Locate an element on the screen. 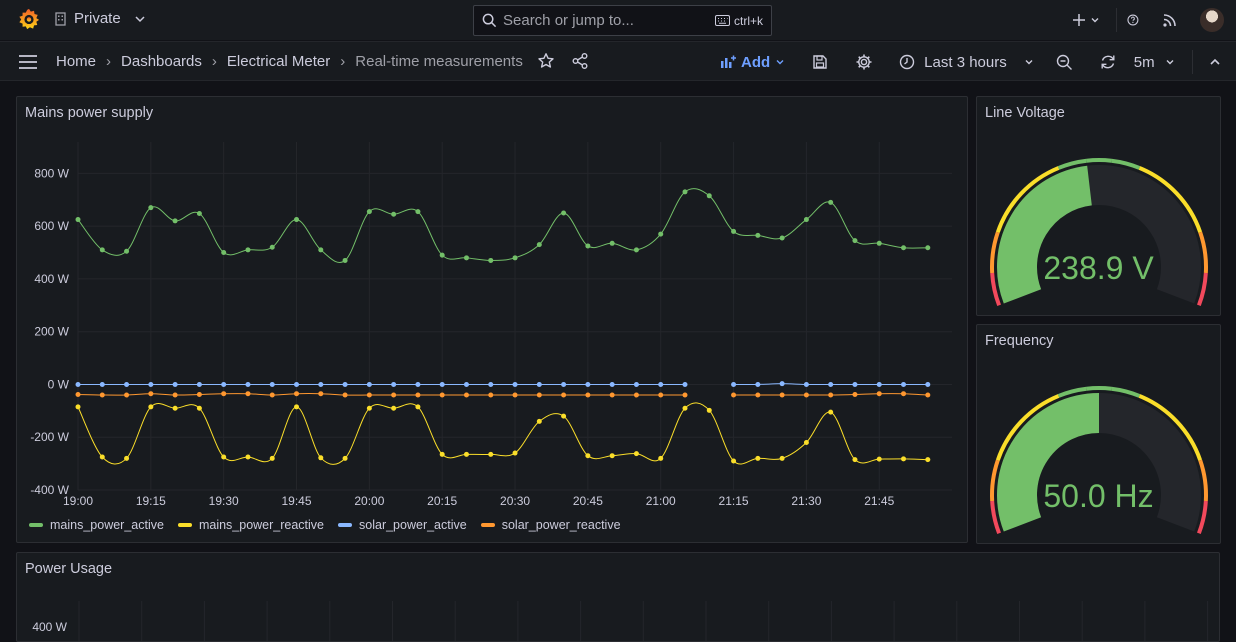 The height and width of the screenshot is (642, 1236). clock-icon is located at coordinates (907, 62).